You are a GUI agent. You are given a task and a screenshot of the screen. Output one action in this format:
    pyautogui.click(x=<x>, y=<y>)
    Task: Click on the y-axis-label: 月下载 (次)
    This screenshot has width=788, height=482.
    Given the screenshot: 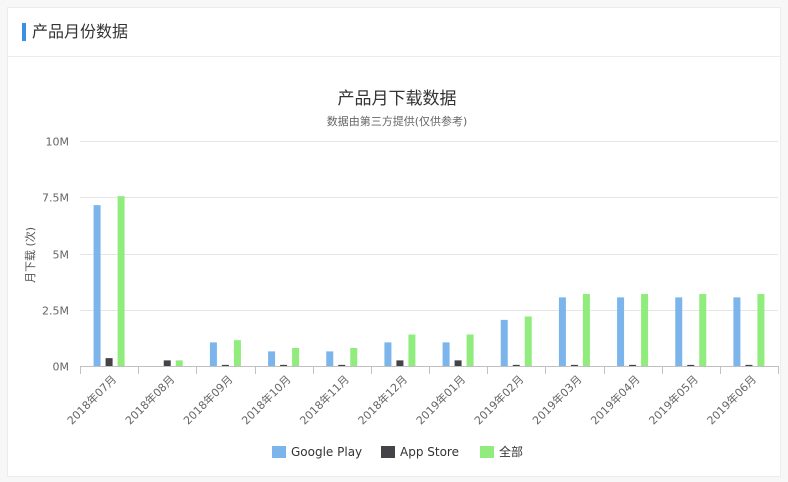 What is the action you would take?
    pyautogui.click(x=30, y=255)
    